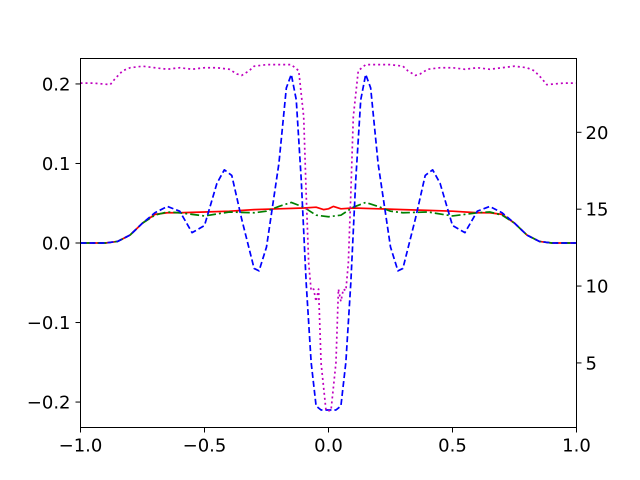  What do you see at coordinates (597, 287) in the screenshot?
I see `y2-tick-label: 10` at bounding box center [597, 287].